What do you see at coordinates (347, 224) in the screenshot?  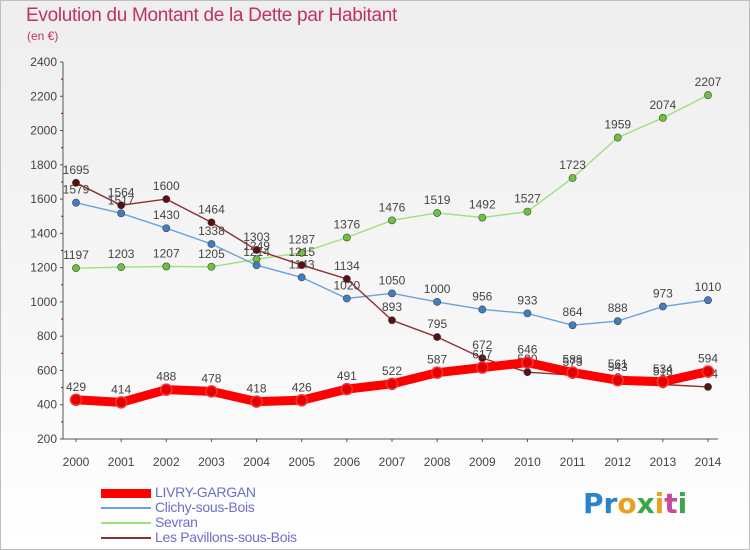 I see `data-label: 1376` at bounding box center [347, 224].